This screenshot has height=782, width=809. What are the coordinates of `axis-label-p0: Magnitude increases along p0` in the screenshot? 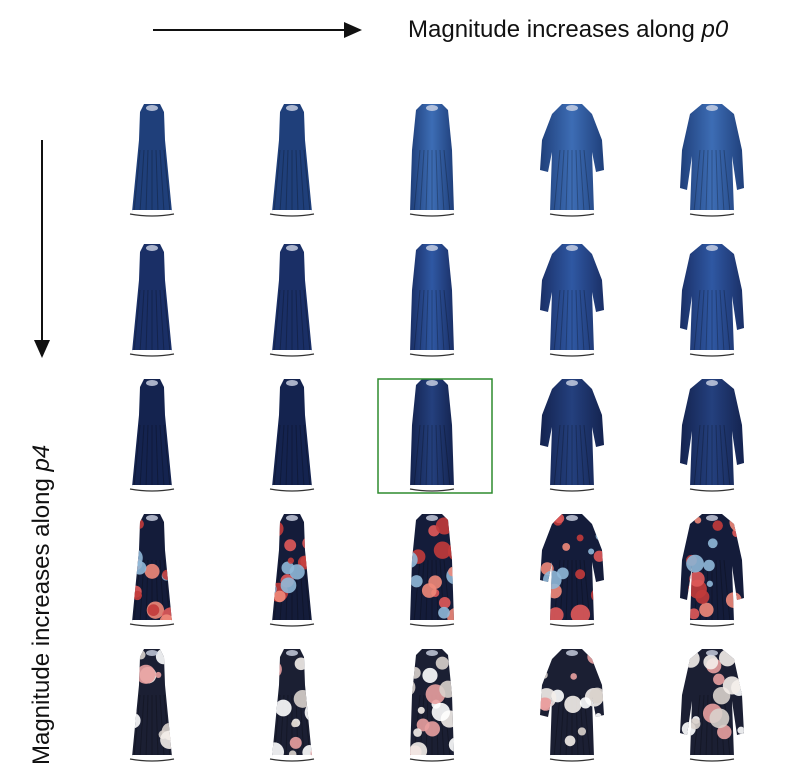 It's located at (568, 29).